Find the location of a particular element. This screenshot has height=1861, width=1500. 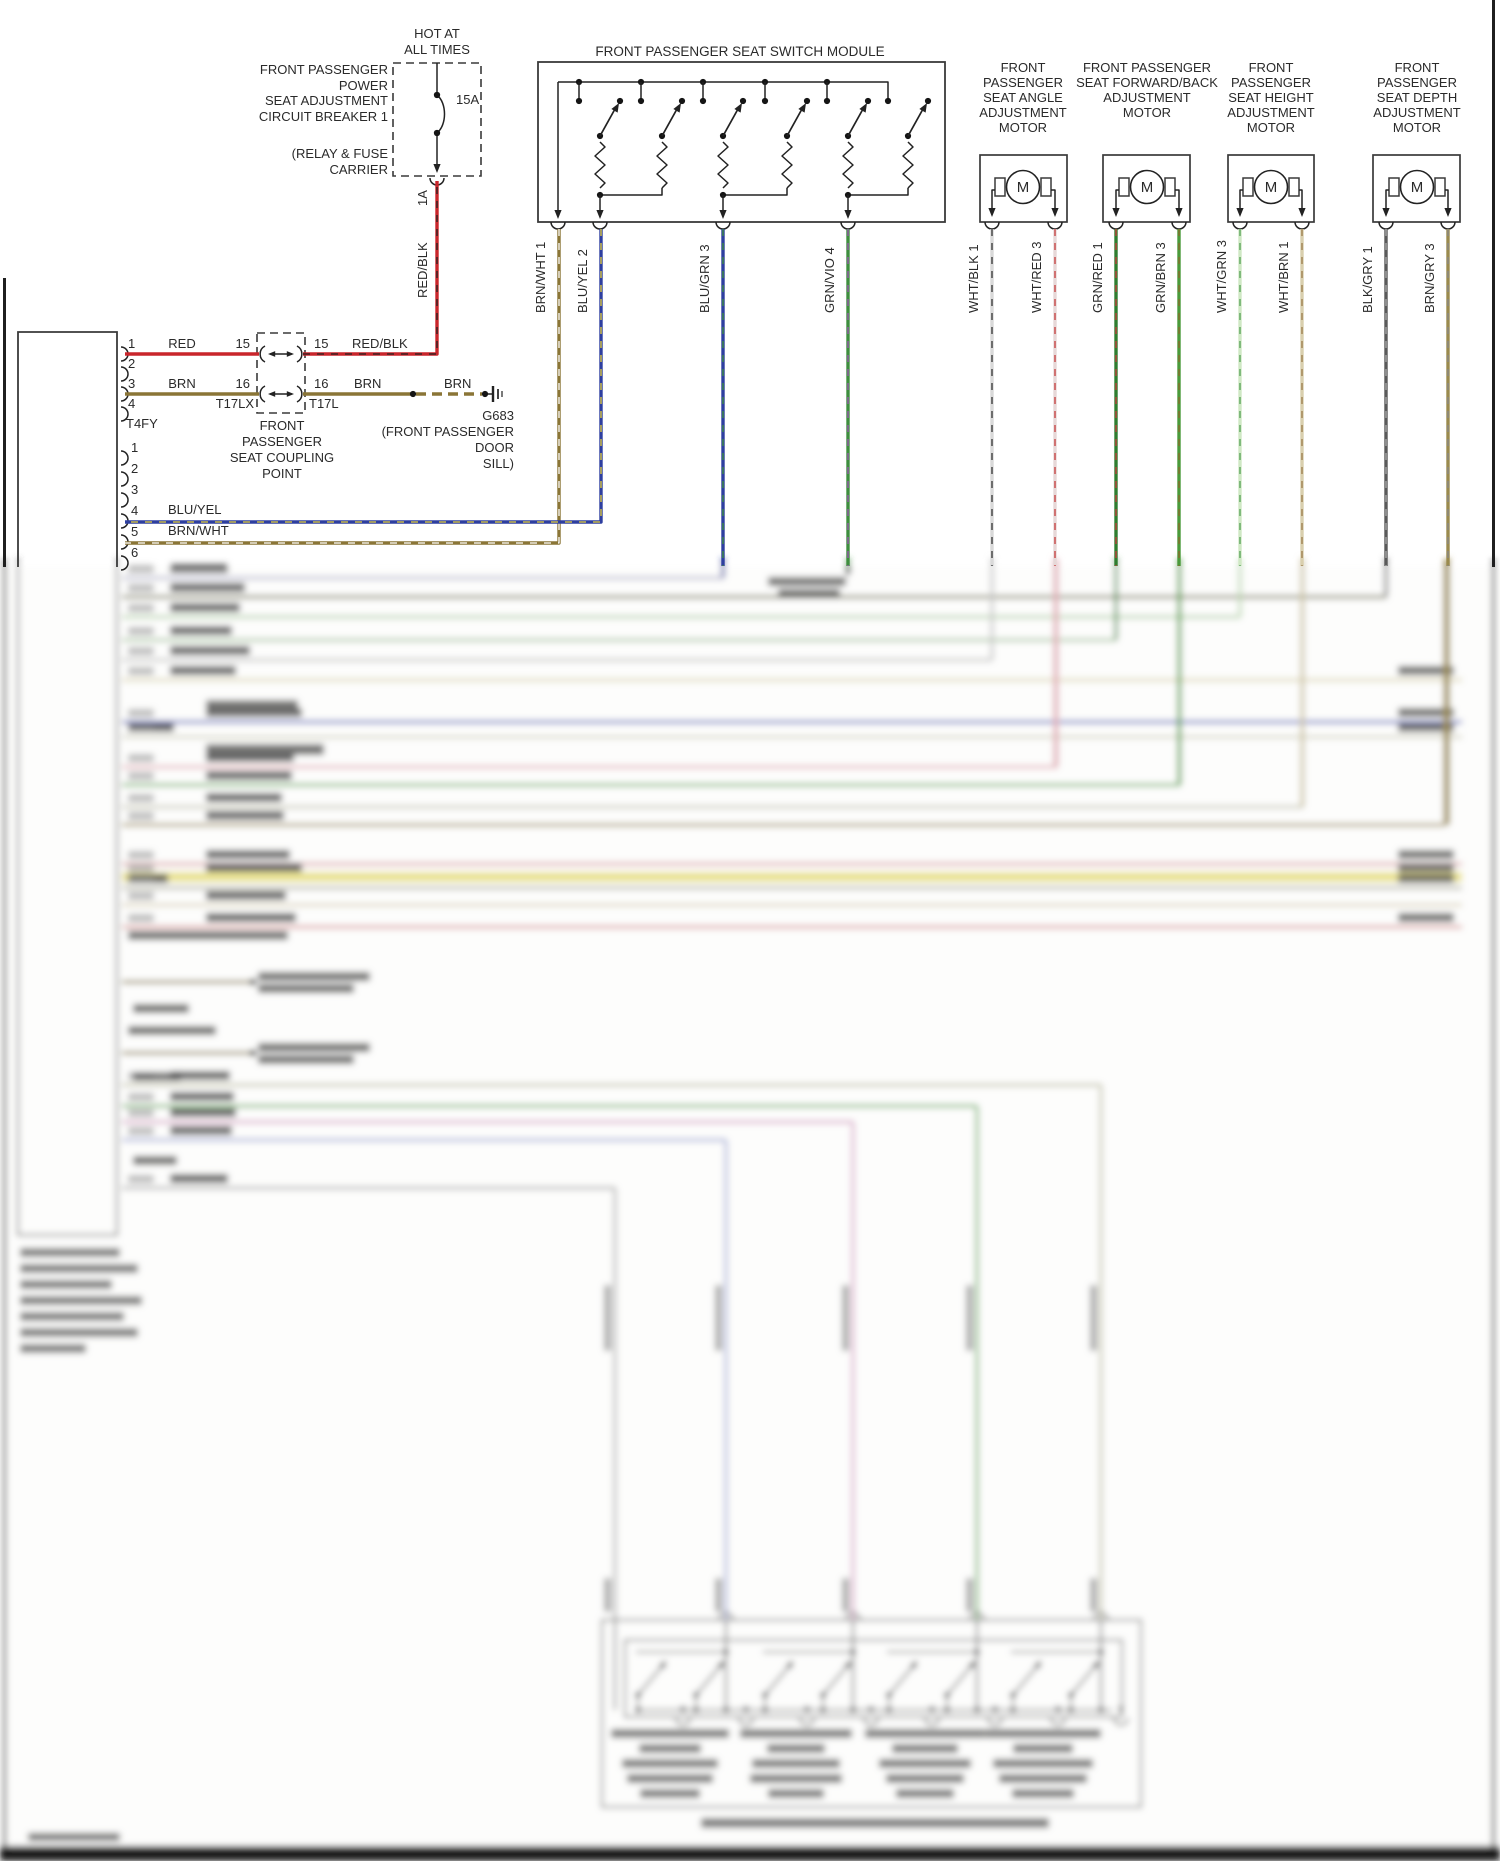

line is located at coordinates (902, 1679).